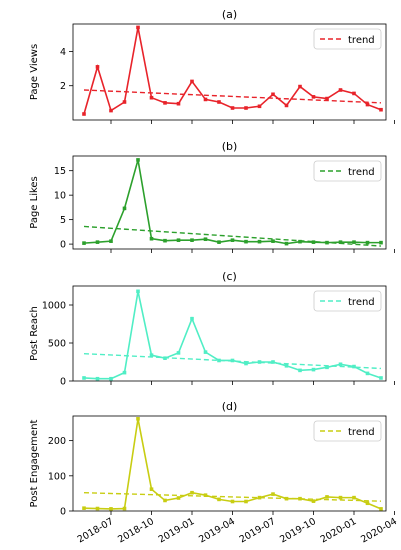 The height and width of the screenshot is (550, 401). I want to click on x-tick-label: 2018-10, so click(136, 530).